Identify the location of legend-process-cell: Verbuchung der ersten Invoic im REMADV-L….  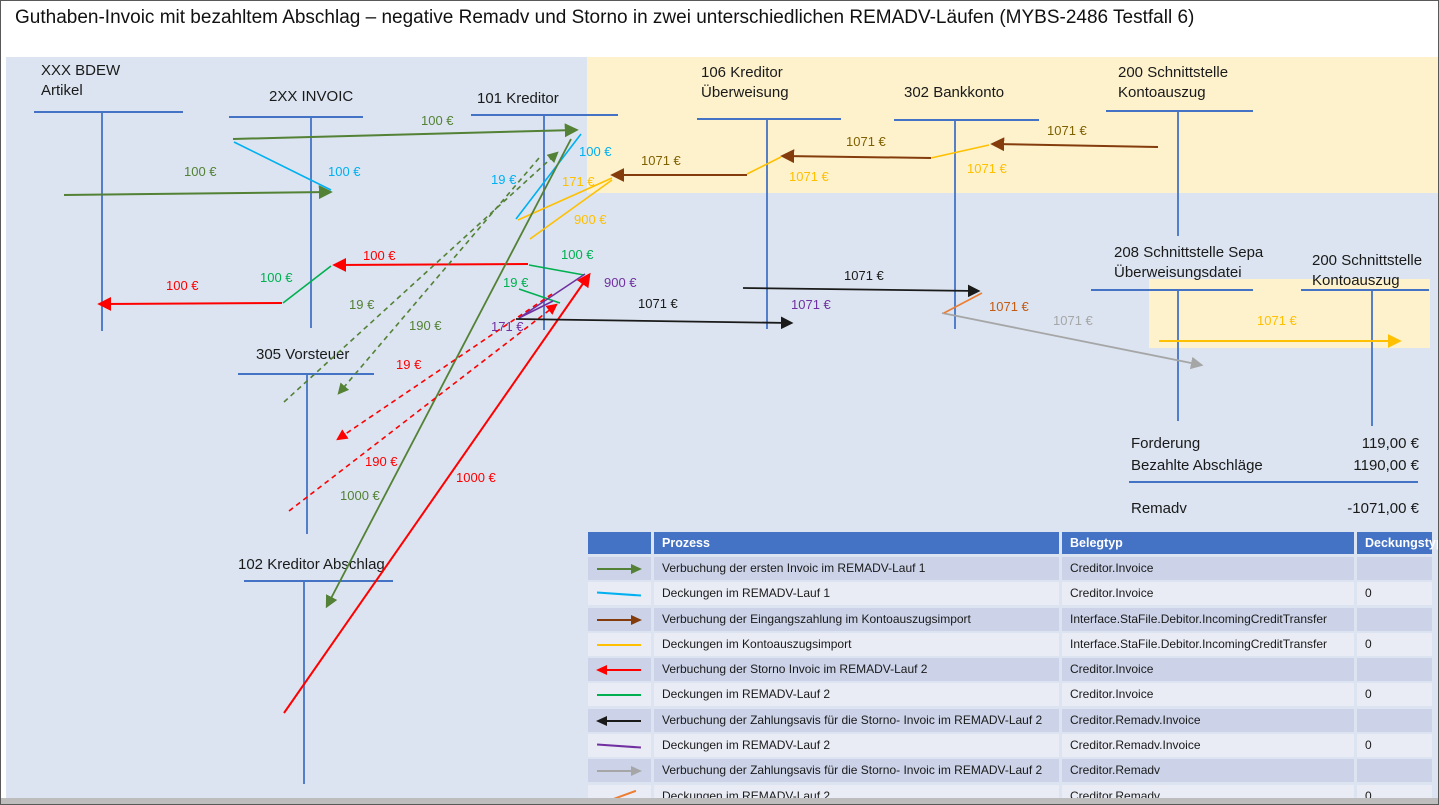
(856, 568).